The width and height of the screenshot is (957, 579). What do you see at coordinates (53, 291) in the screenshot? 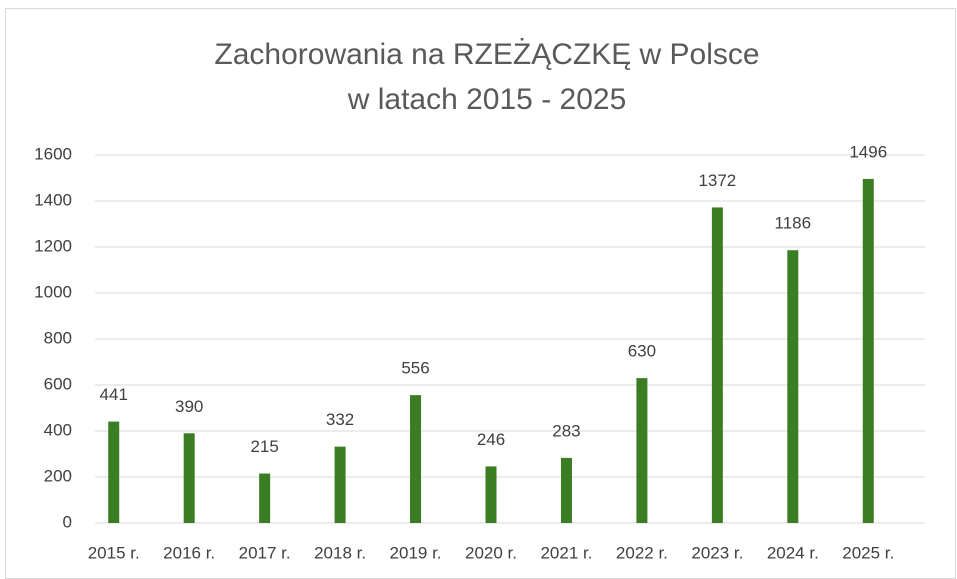
I see `y-tick-label: 1000` at bounding box center [53, 291].